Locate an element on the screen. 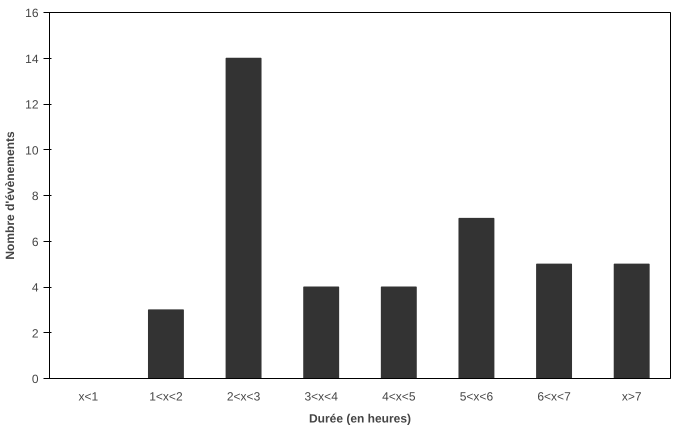 This screenshot has width=693, height=432. x-tick-label: x>7 is located at coordinates (632, 397).